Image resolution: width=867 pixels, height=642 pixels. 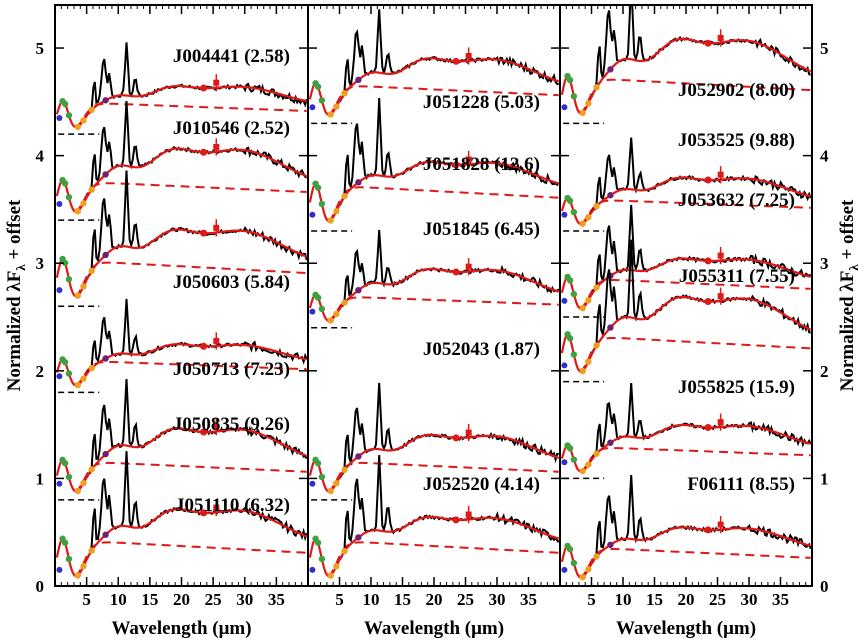 What do you see at coordinates (312, 483) in the screenshot?
I see `photometry-blue-J052043` at bounding box center [312, 483].